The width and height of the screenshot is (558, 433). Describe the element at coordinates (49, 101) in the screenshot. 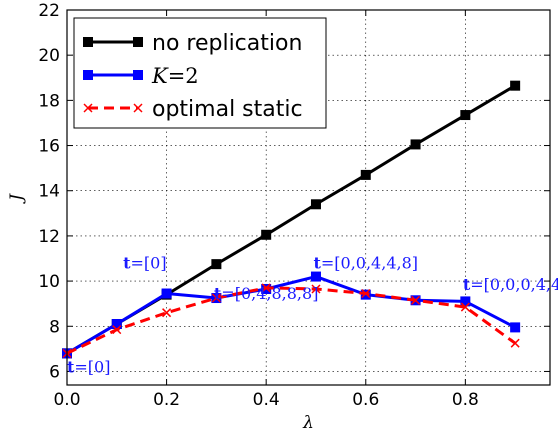

I see `y-tick-label: 18` at that location.